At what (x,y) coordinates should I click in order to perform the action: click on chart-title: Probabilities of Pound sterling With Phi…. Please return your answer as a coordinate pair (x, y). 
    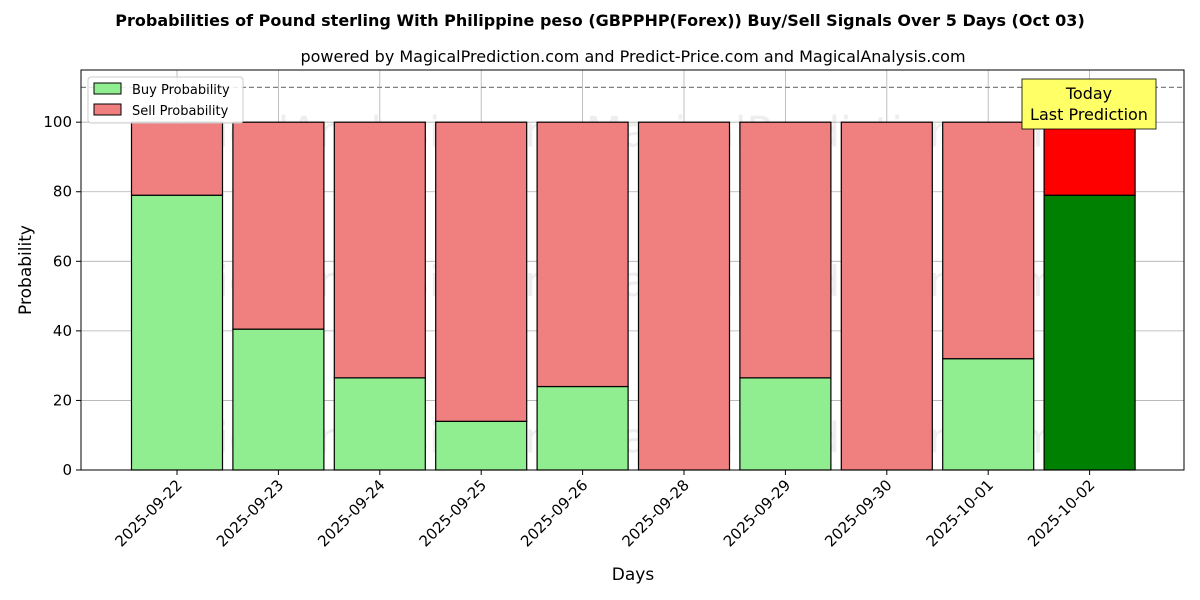
    Looking at the image, I should click on (600, 20).